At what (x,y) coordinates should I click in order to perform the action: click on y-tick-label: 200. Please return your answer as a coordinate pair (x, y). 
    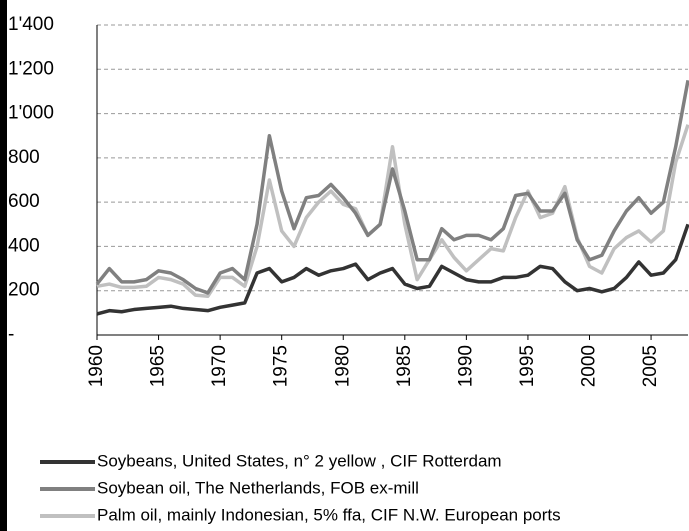
    Looking at the image, I should click on (24, 290).